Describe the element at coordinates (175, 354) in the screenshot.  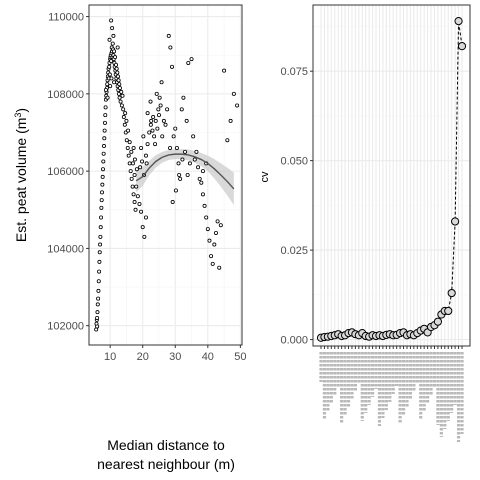
I see `left-x-ticks: 10 20 30 40 50` at that location.